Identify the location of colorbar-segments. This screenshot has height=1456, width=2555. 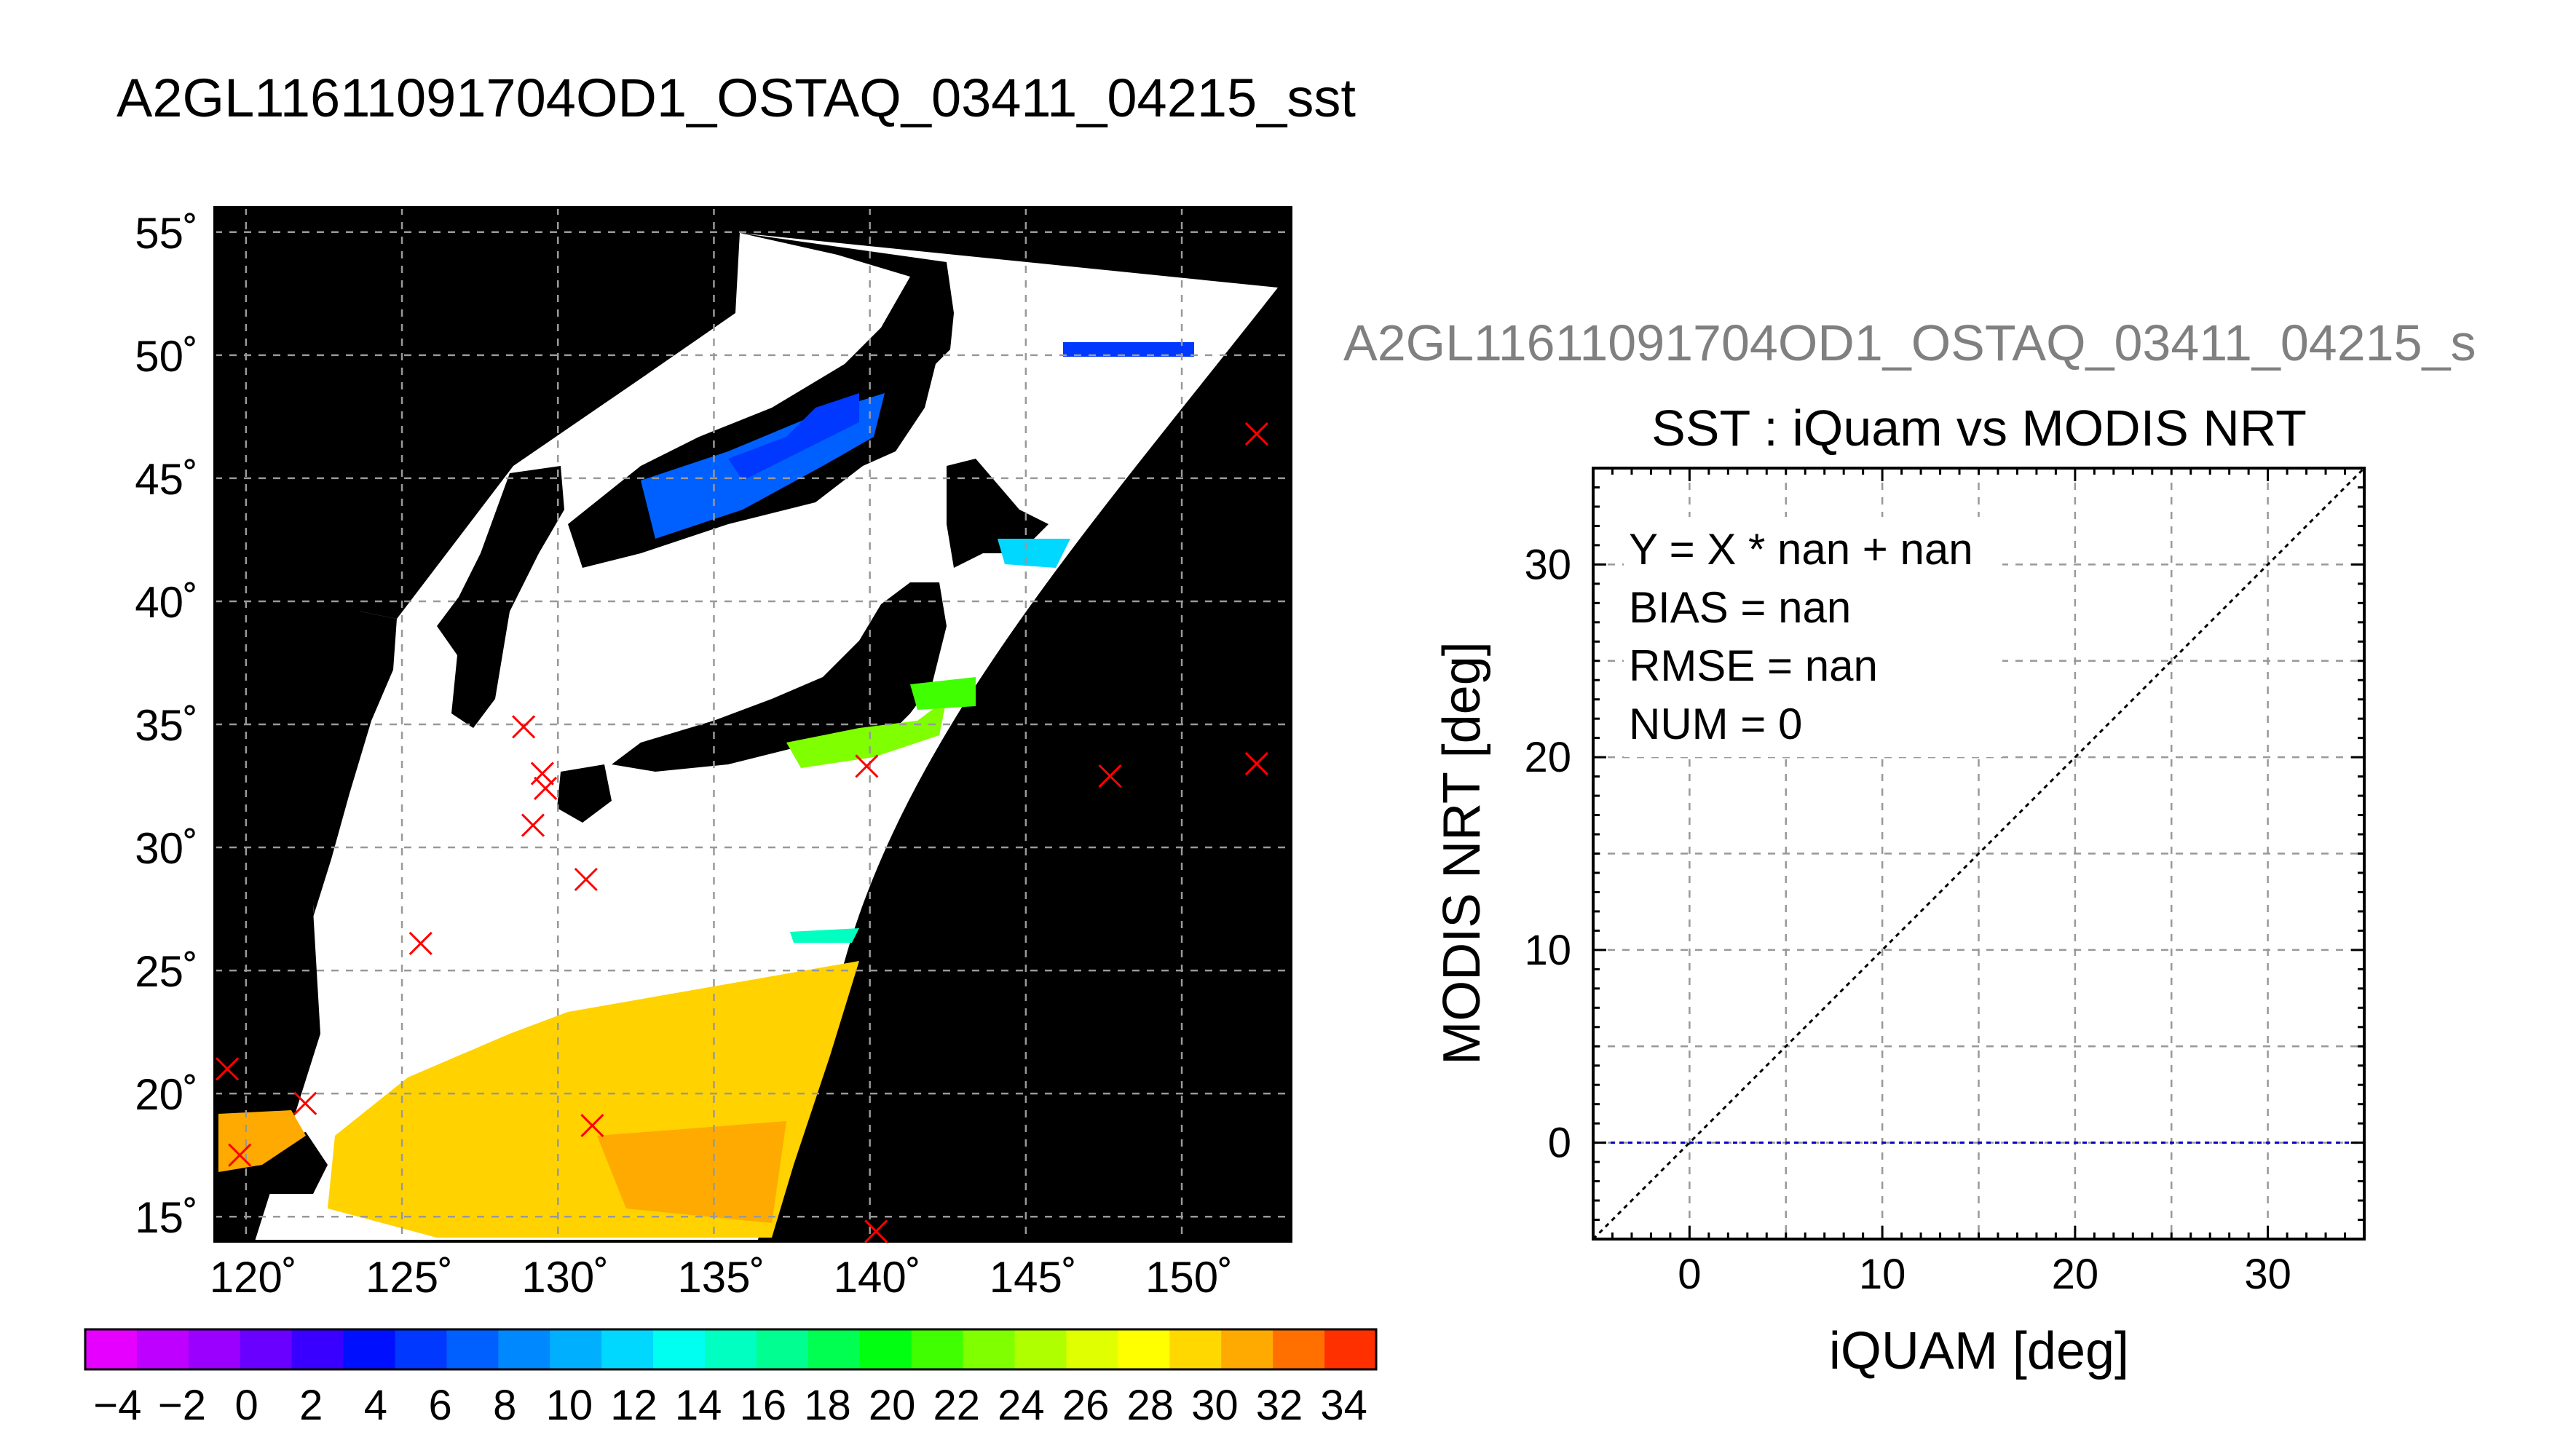
(731, 1349).